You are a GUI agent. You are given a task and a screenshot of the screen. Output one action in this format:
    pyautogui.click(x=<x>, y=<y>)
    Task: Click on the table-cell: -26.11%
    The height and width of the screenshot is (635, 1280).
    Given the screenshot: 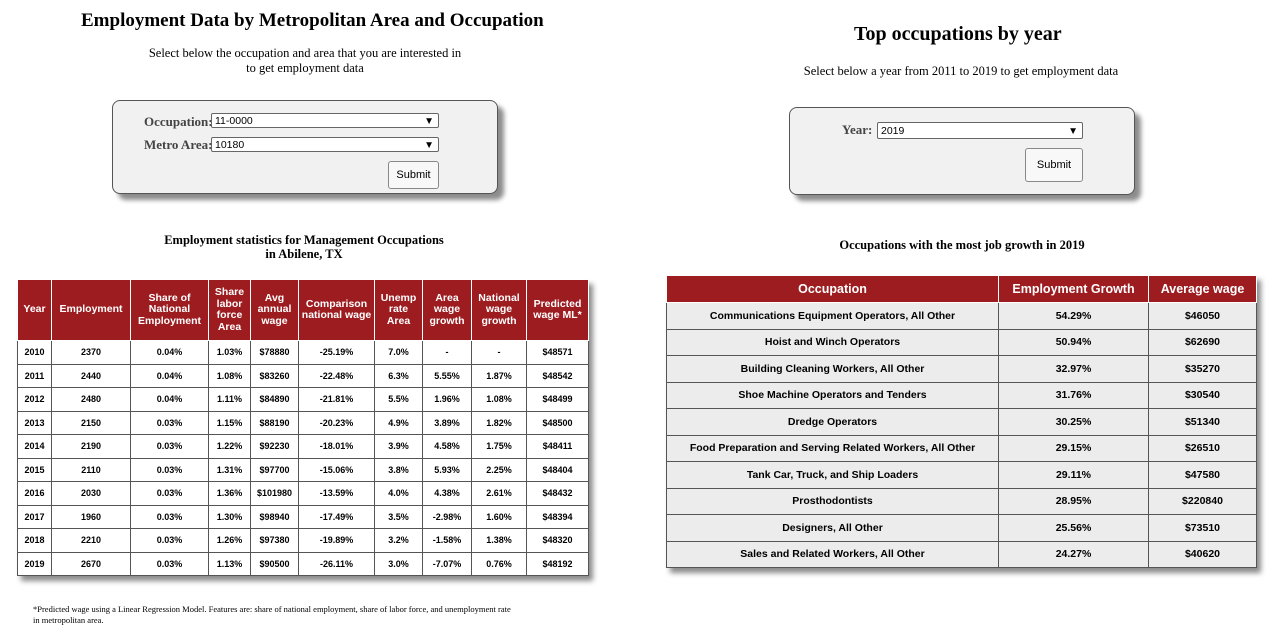 What is the action you would take?
    pyautogui.click(x=336, y=563)
    